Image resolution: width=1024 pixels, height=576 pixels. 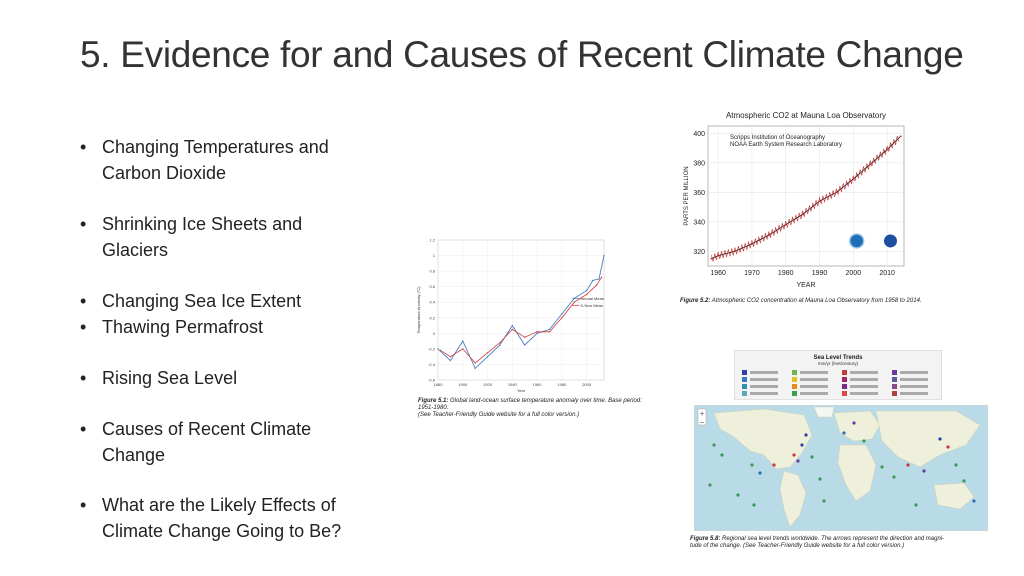 What do you see at coordinates (463, 384) in the screenshot?
I see `x-tick-label: 1900` at bounding box center [463, 384].